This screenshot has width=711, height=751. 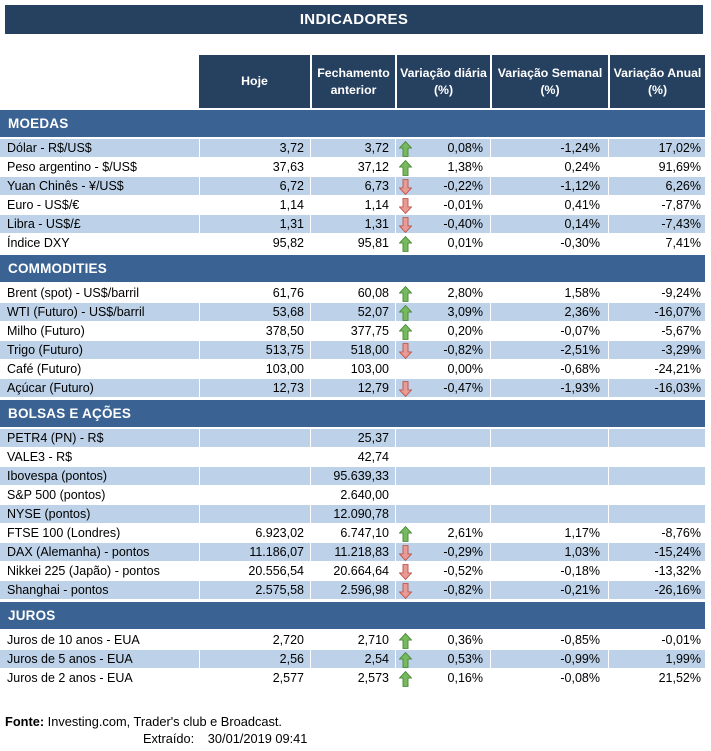 I want to click on cell-prev-value: 6.747,10, so click(x=364, y=533).